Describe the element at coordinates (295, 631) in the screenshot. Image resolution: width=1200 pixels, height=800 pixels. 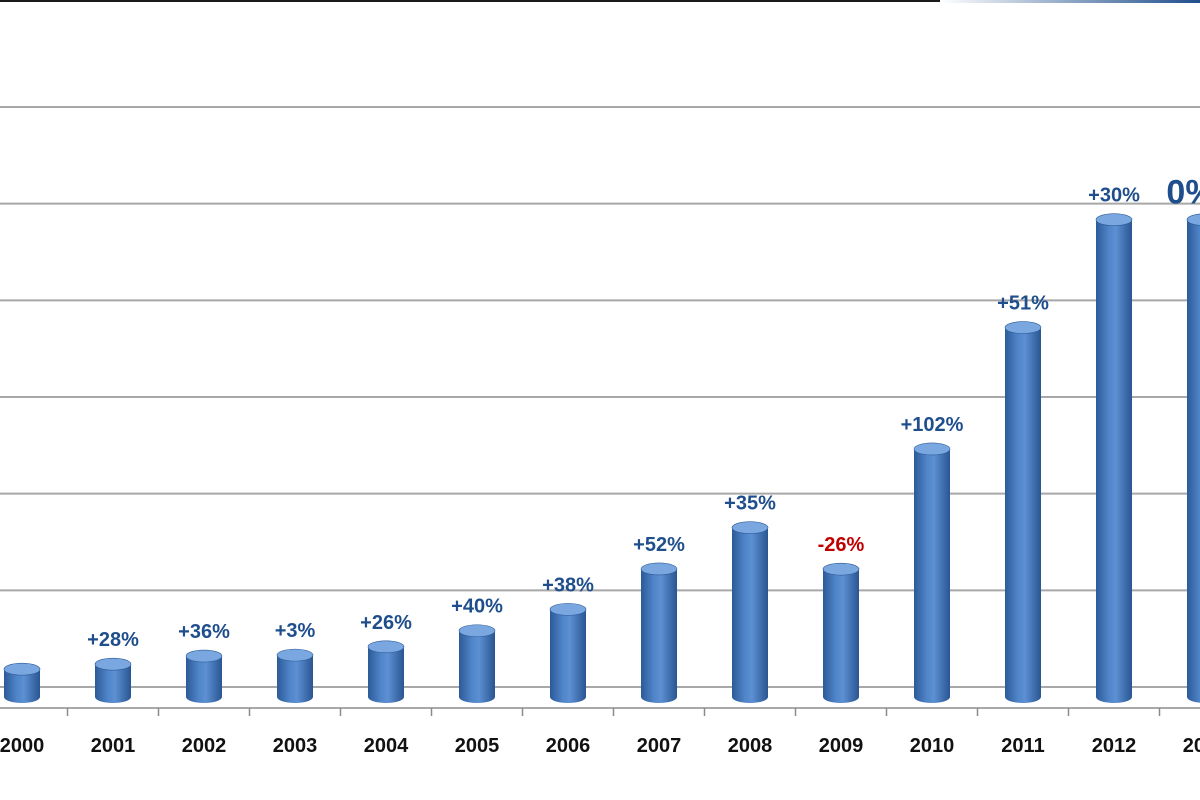
I see `data-label-2003: +3%` at that location.